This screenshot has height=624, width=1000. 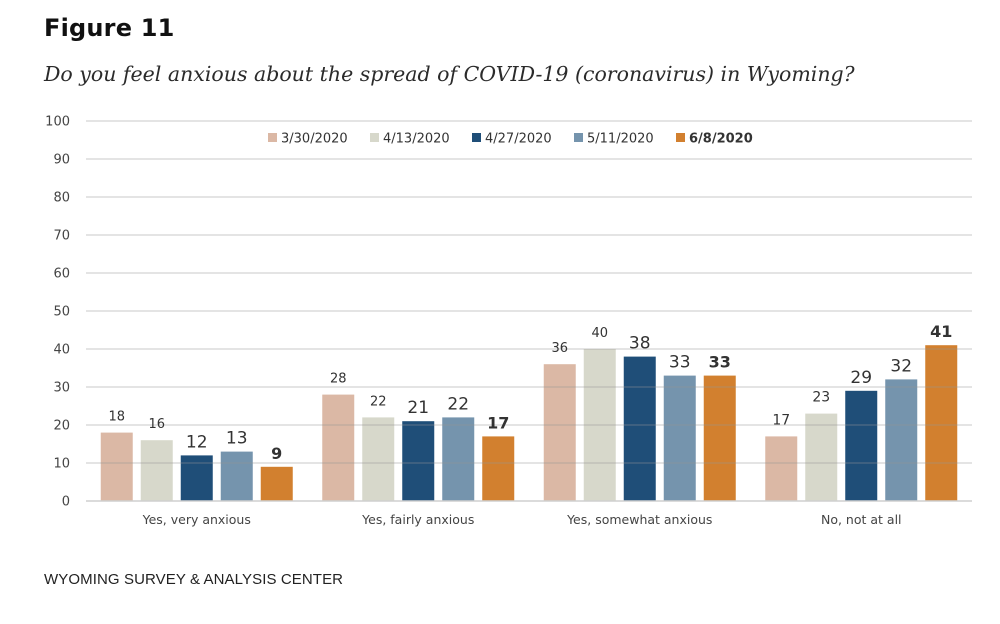 I want to click on data-label: 23, so click(x=821, y=398).